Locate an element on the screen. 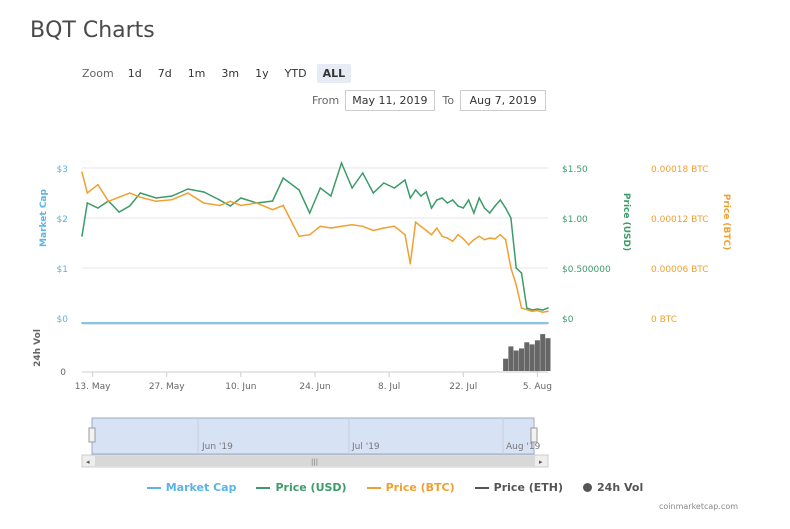 The height and width of the screenshot is (529, 790). zoom-1y-button: 1y is located at coordinates (262, 73).